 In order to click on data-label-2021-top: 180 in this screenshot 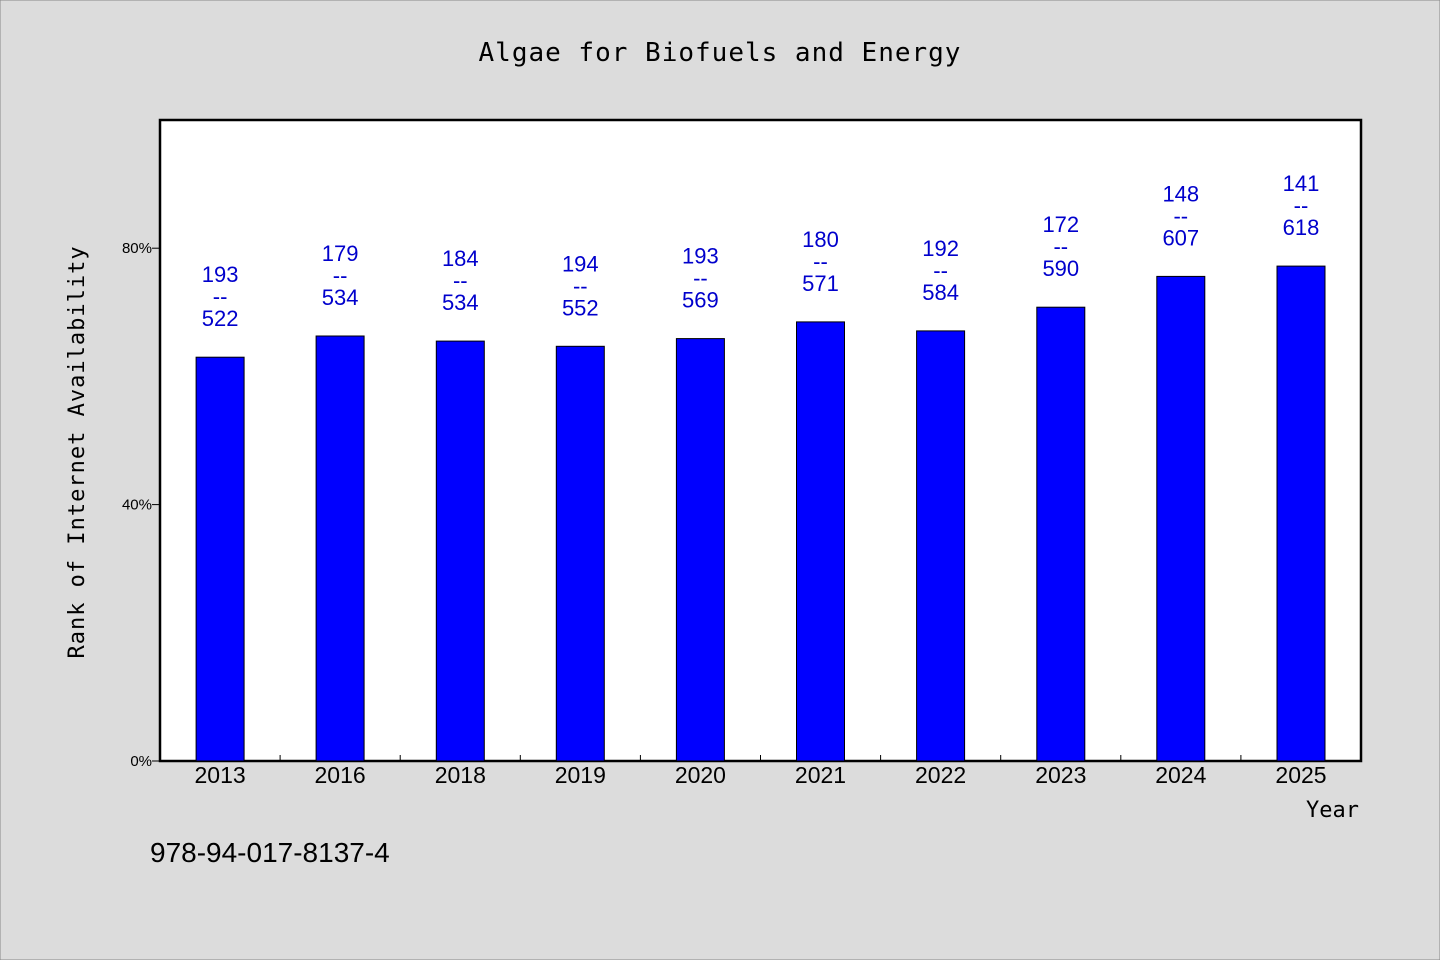, I will do `click(820, 239)`.